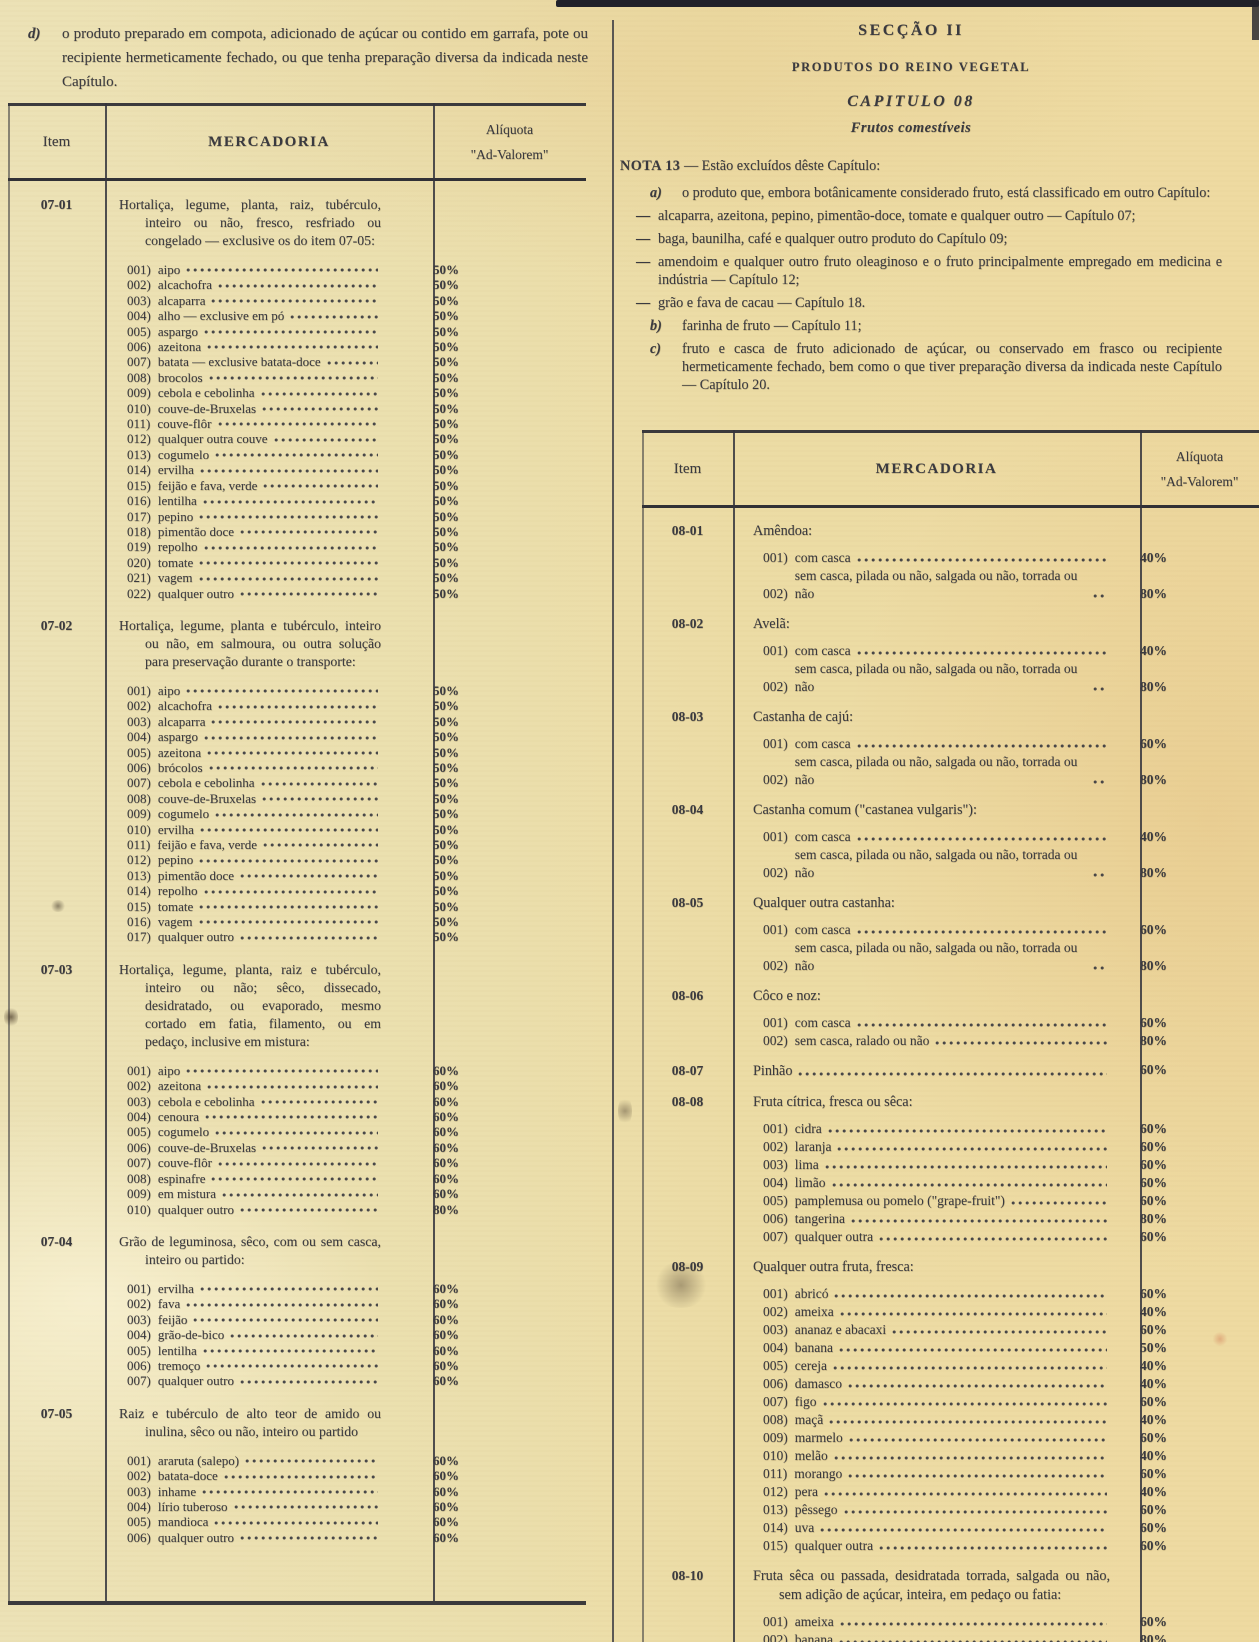  Describe the element at coordinates (840, 1329) in the screenshot. I see `item-name: ananaz e abacaxi` at that location.